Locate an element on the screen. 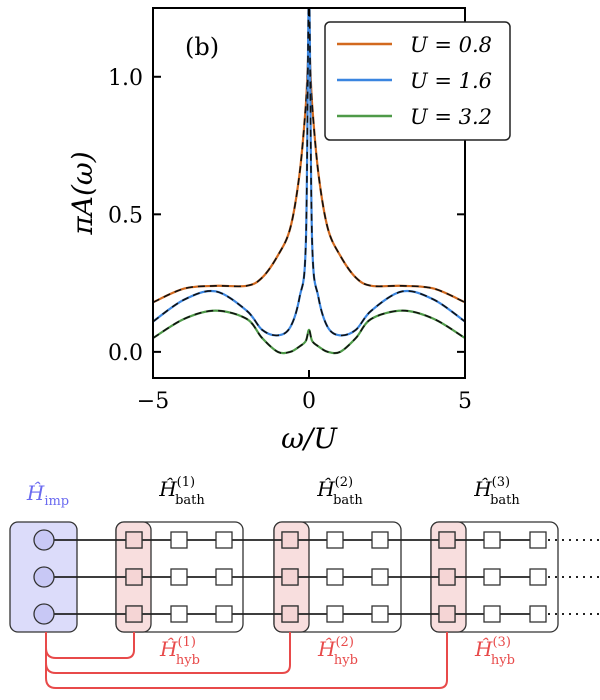 The height and width of the screenshot is (700, 600). bath-label-2-base: Ĥ is located at coordinates (325, 489).